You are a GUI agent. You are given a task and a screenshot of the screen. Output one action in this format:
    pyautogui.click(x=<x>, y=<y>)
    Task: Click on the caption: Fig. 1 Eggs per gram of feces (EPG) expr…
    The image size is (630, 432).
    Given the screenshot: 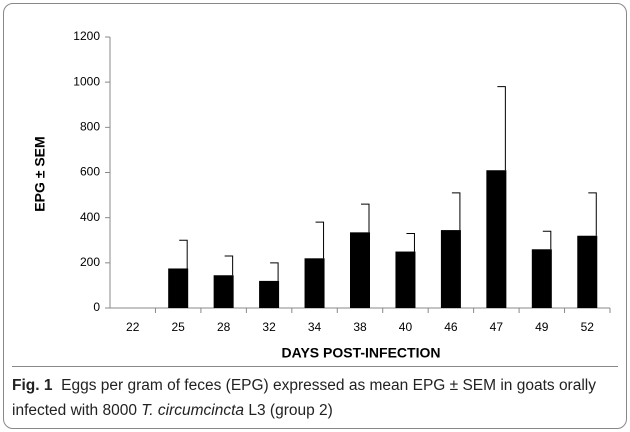 What is the action you would take?
    pyautogui.click(x=315, y=394)
    